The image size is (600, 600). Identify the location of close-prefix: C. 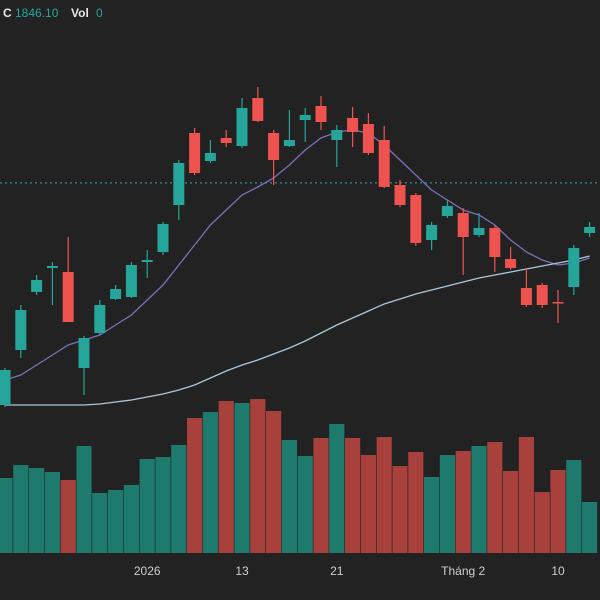
(7, 13).